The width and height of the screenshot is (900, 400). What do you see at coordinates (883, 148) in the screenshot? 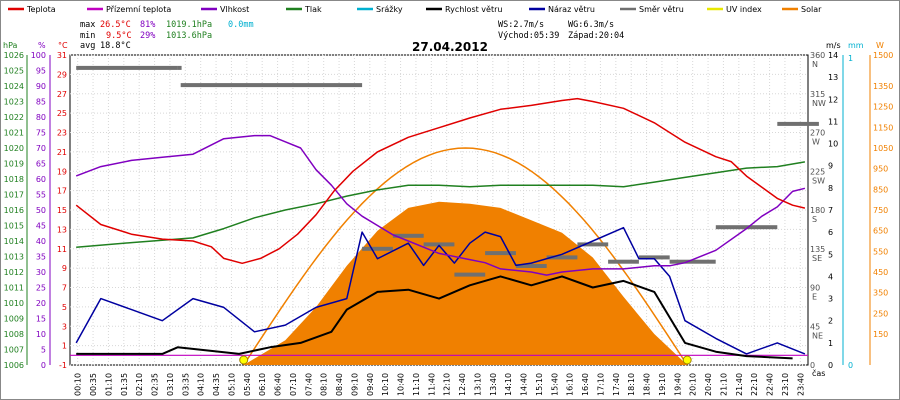
I see `w-tick: 1050` at bounding box center [883, 148].